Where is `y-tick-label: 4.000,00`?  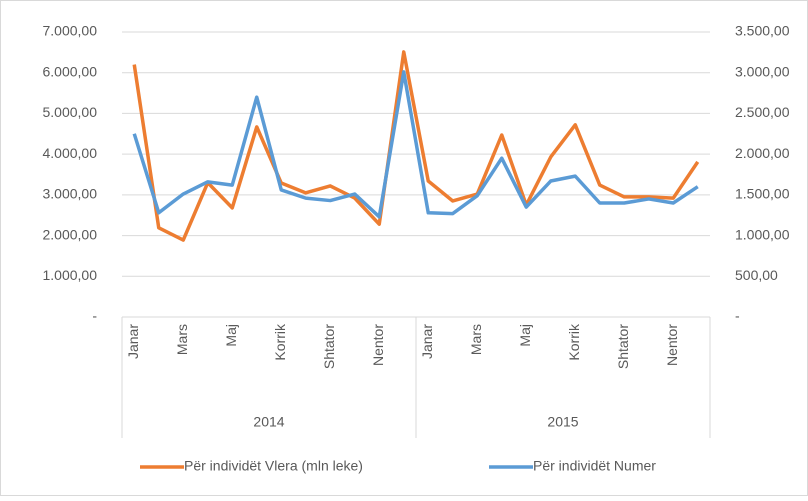 y-tick-label: 4.000,00 is located at coordinates (70, 153).